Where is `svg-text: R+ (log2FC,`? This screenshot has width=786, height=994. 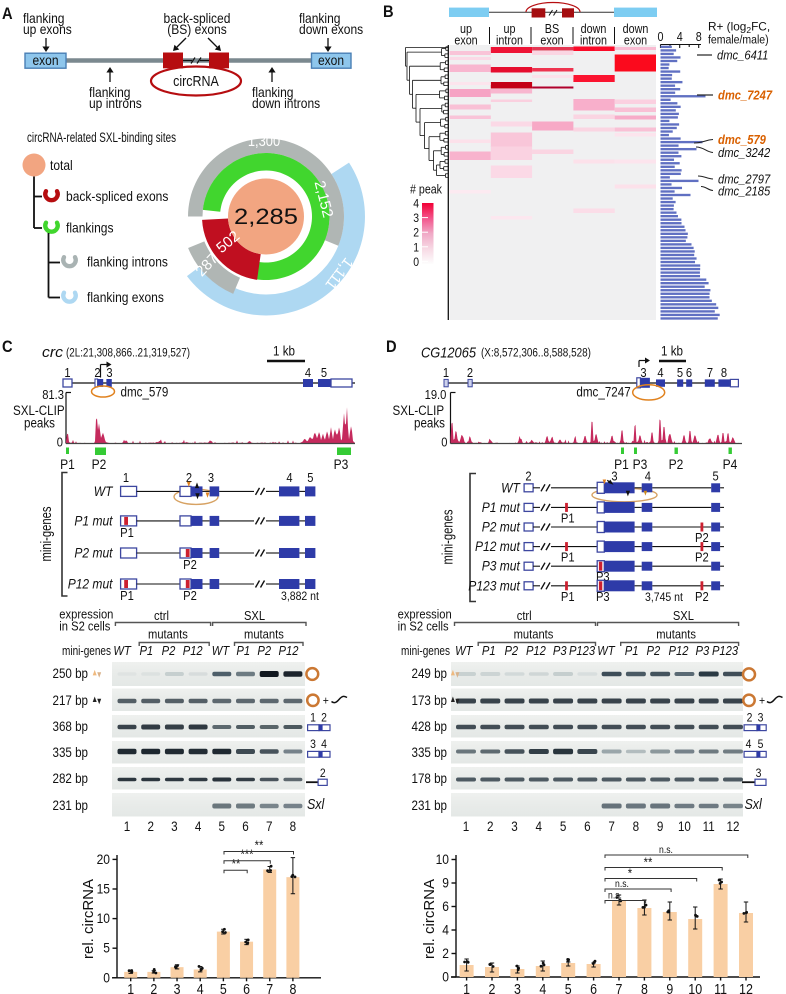 svg-text: R+ (log2FC, is located at coordinates (739, 28).